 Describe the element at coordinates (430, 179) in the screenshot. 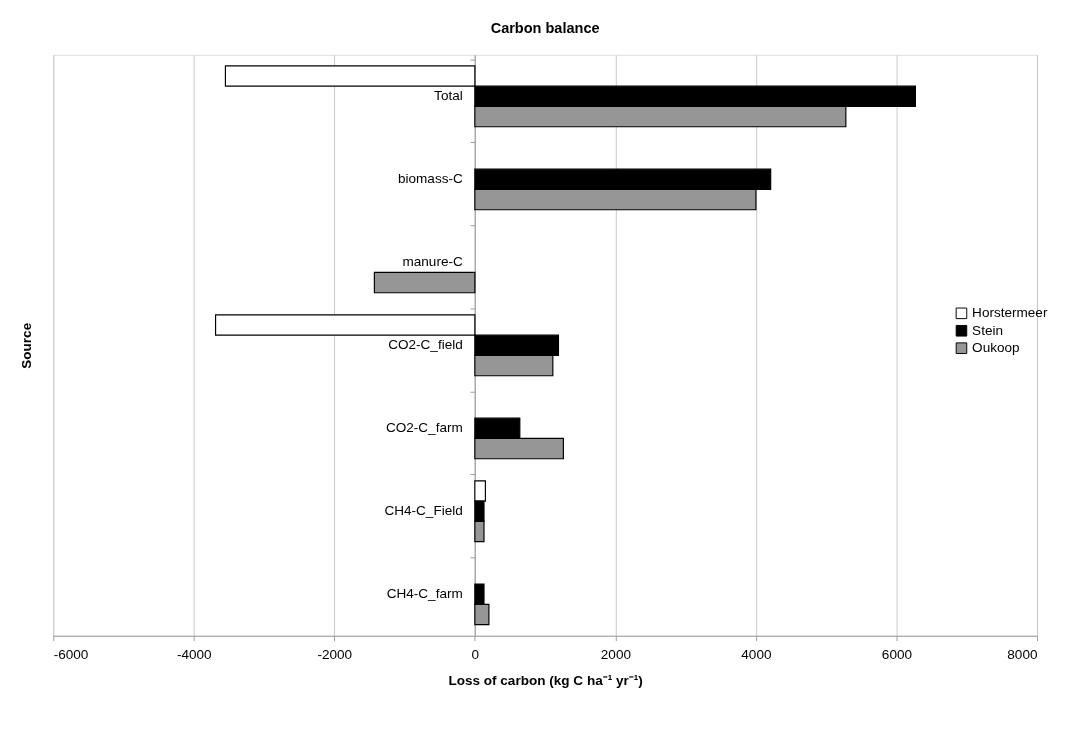

I see `y-tick-label: biomass-C` at that location.